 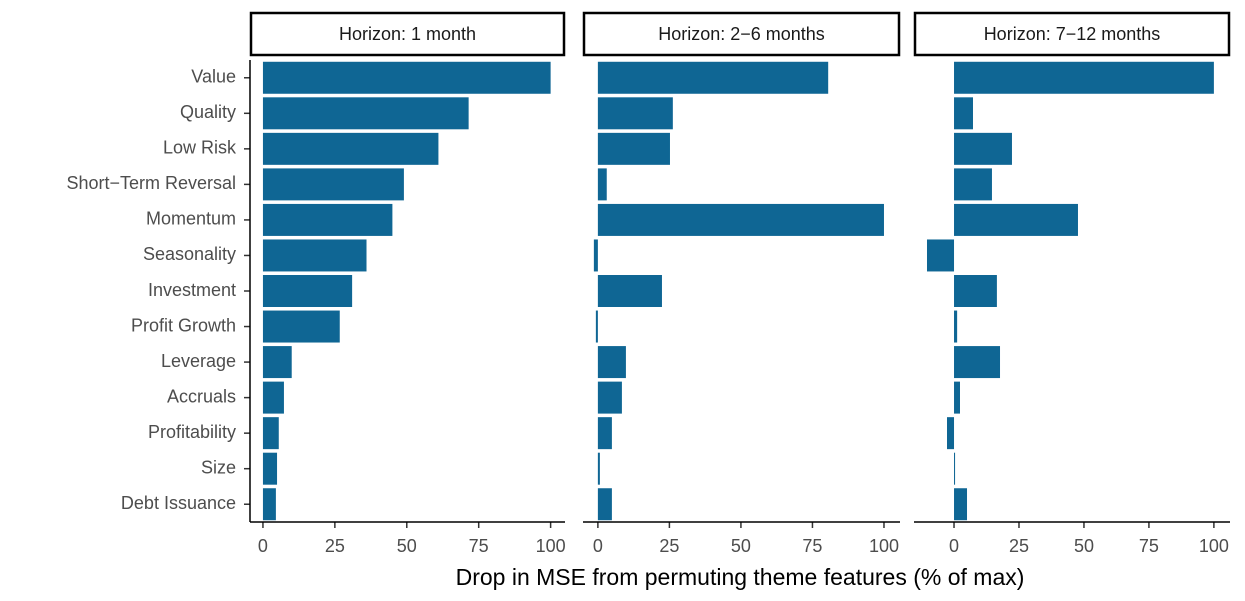 What do you see at coordinates (218, 467) in the screenshot?
I see `y-tick-label: Size` at bounding box center [218, 467].